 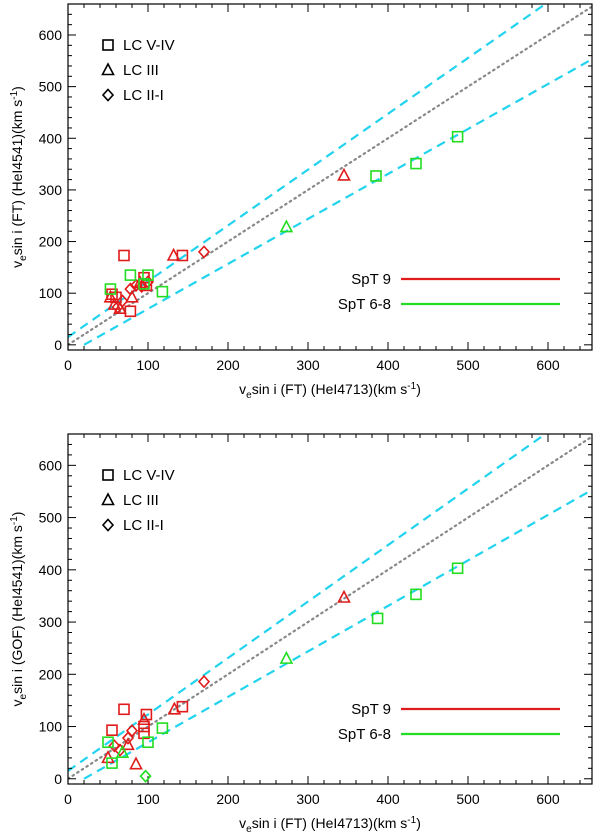 What do you see at coordinates (141, 70) in the screenshot?
I see `legend-marker-label: LC III` at bounding box center [141, 70].